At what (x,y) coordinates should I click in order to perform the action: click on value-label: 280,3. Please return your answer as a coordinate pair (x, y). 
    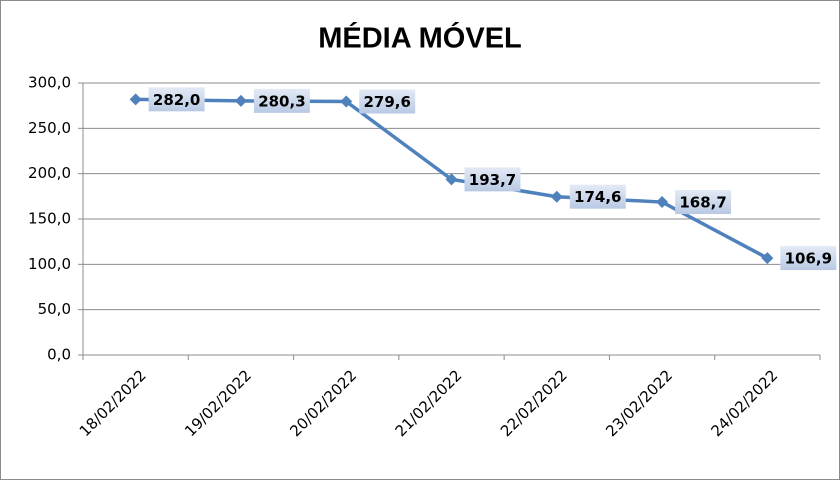
    Looking at the image, I should click on (281, 101).